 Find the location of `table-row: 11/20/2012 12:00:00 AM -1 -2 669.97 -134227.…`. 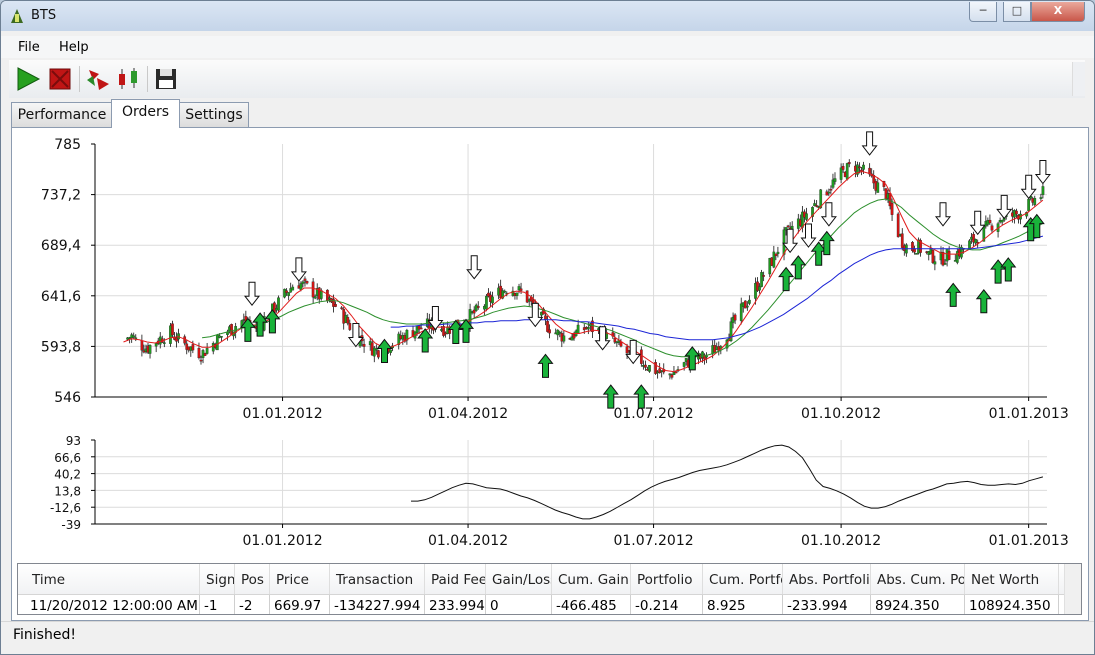

table-row: 11/20/2012 12:00:00 AM -1 -2 669.97 -134227.… is located at coordinates (549, 604).